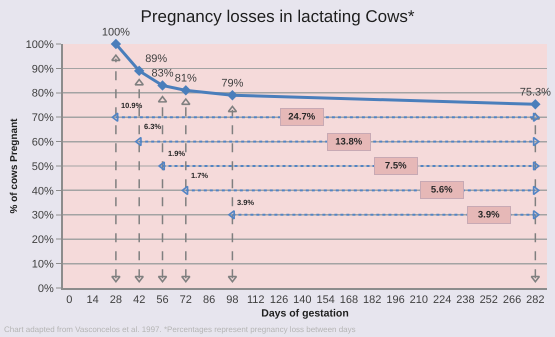 The width and height of the screenshot is (555, 337). What do you see at coordinates (180, 329) in the screenshot?
I see `text: Chart adapted from Vasconcelos et al. 1997. *Percentages represent pregnancy loss between days` at bounding box center [180, 329].